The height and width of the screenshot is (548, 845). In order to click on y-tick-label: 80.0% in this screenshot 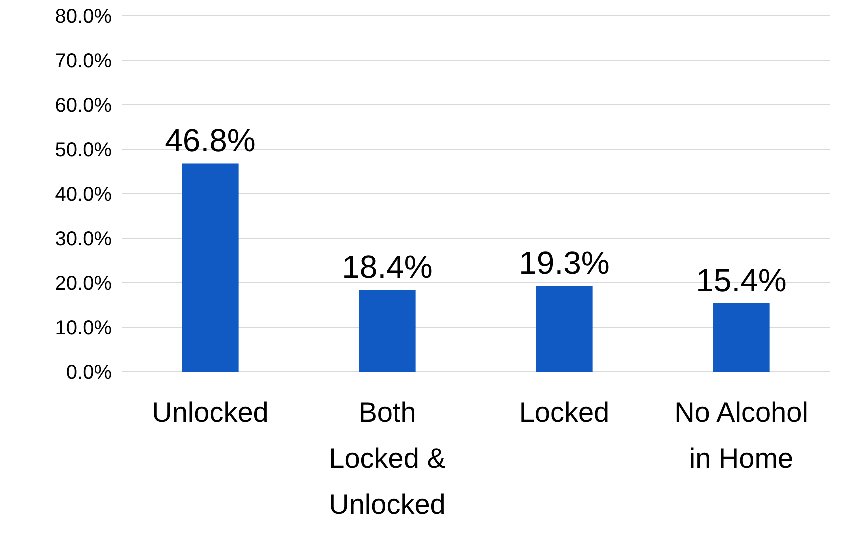, I will do `click(83, 17)`.